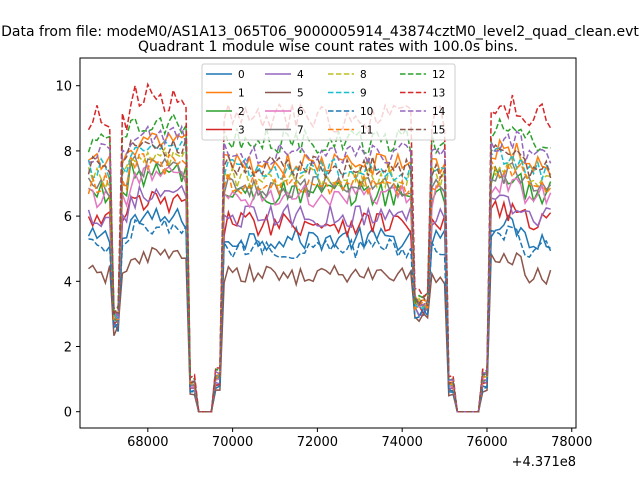  Describe the element at coordinates (232, 442) in the screenshot. I see `x-tick-label: 70000` at that location.